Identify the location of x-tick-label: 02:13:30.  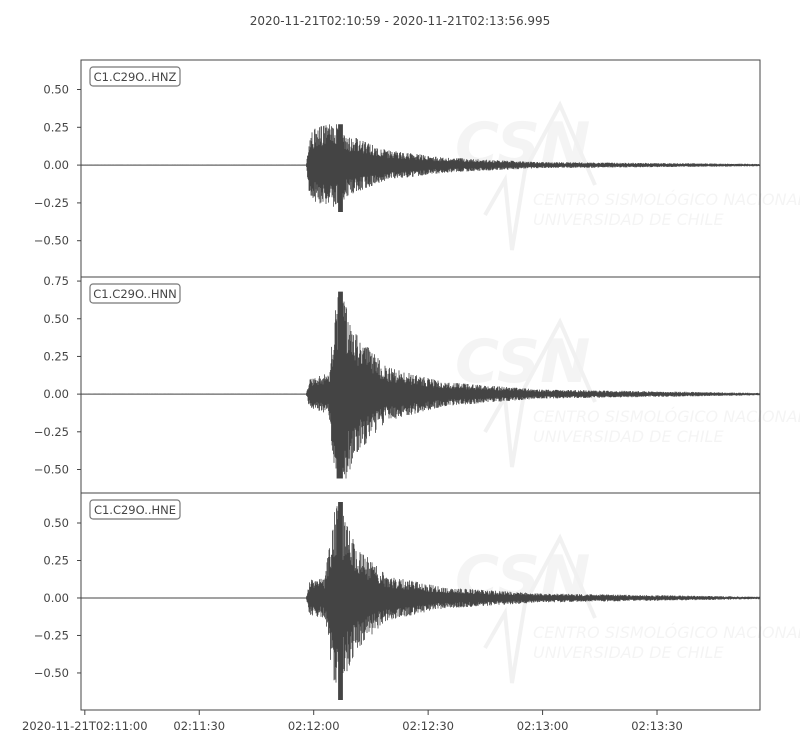
(657, 726).